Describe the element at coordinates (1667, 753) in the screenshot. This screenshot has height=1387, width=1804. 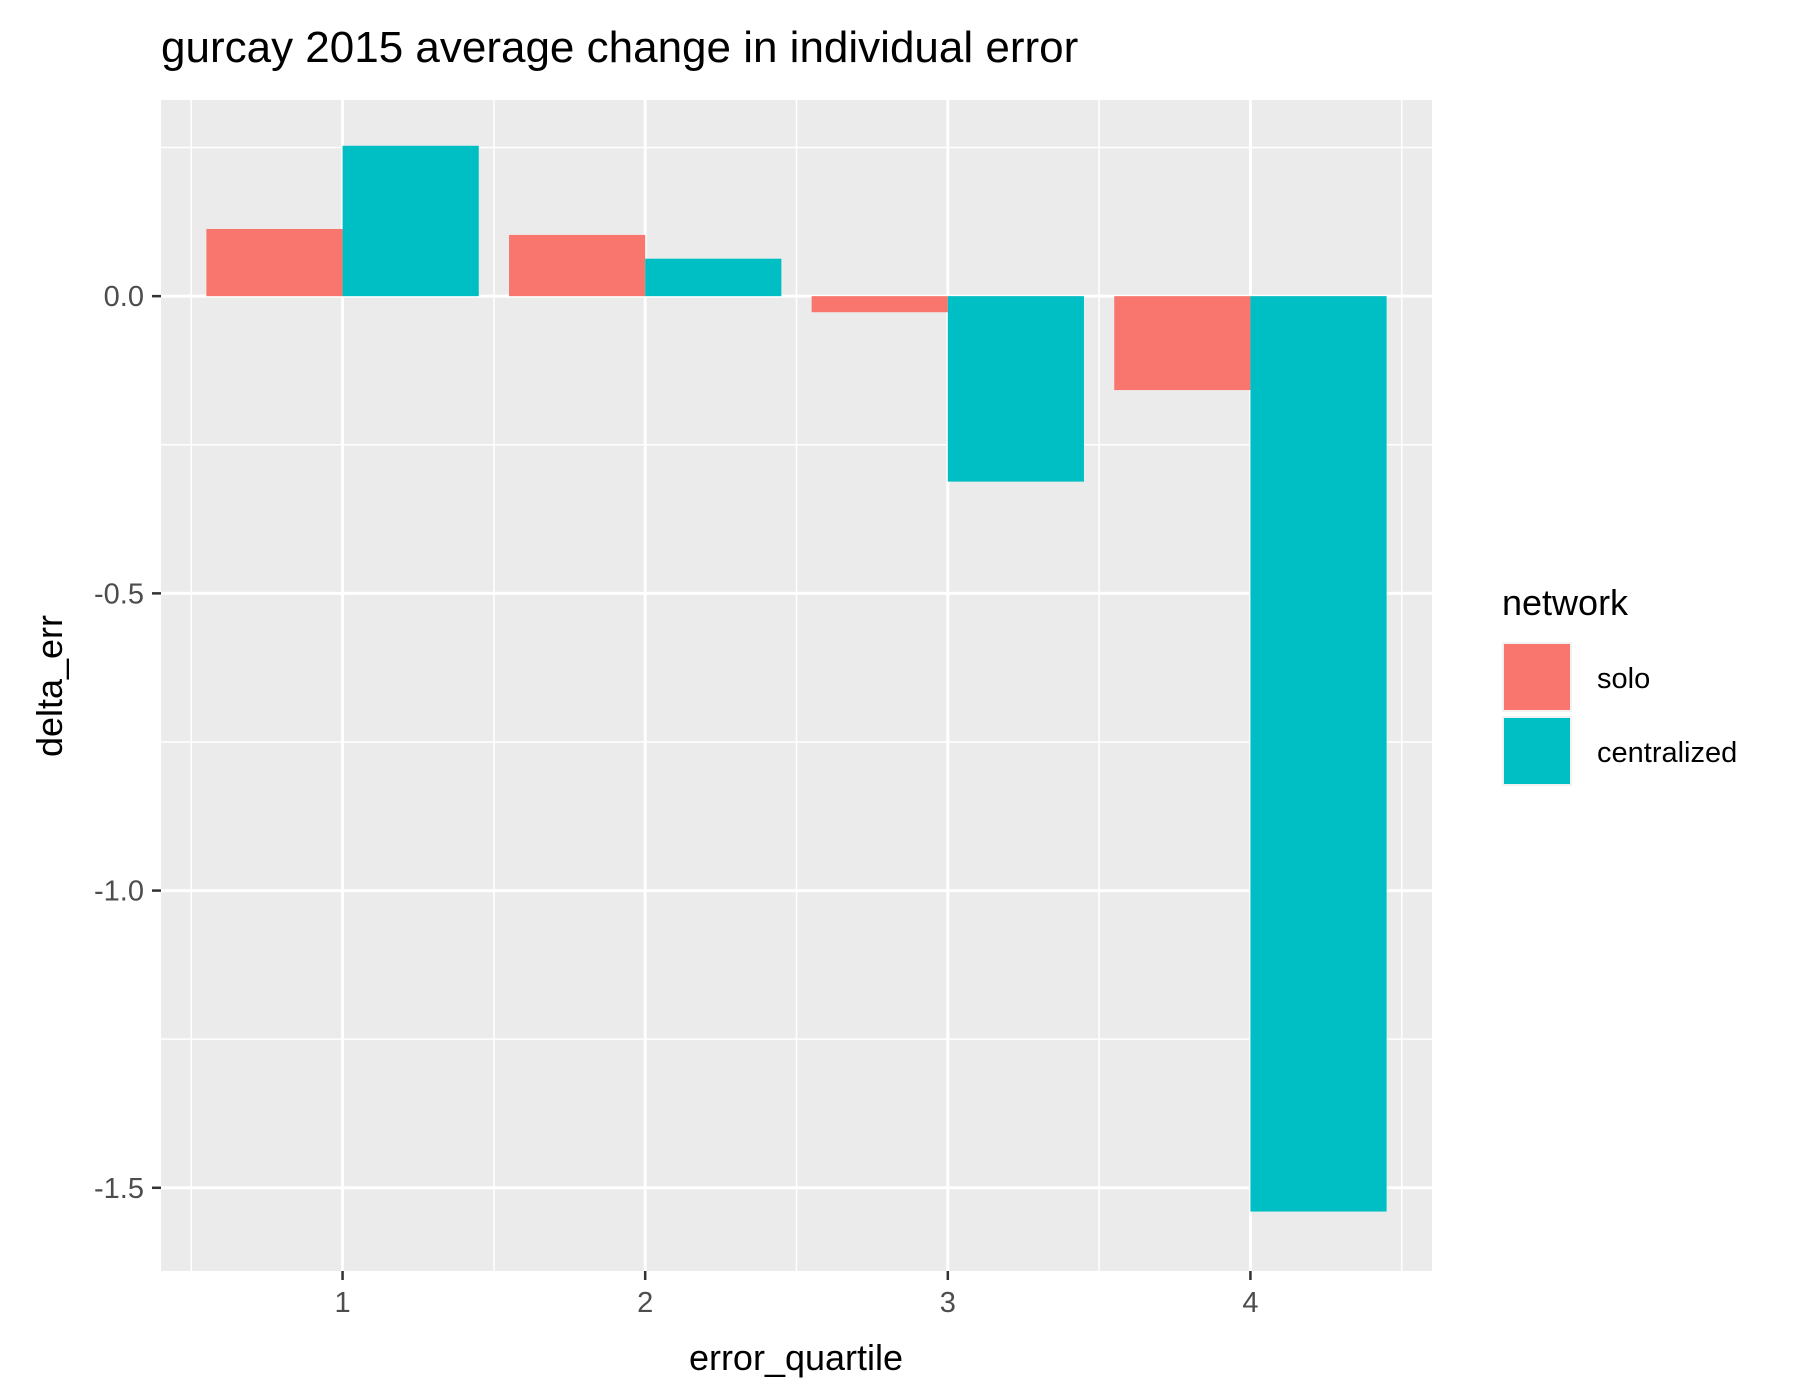
I see `legend-label-centralized: centralized` at that location.